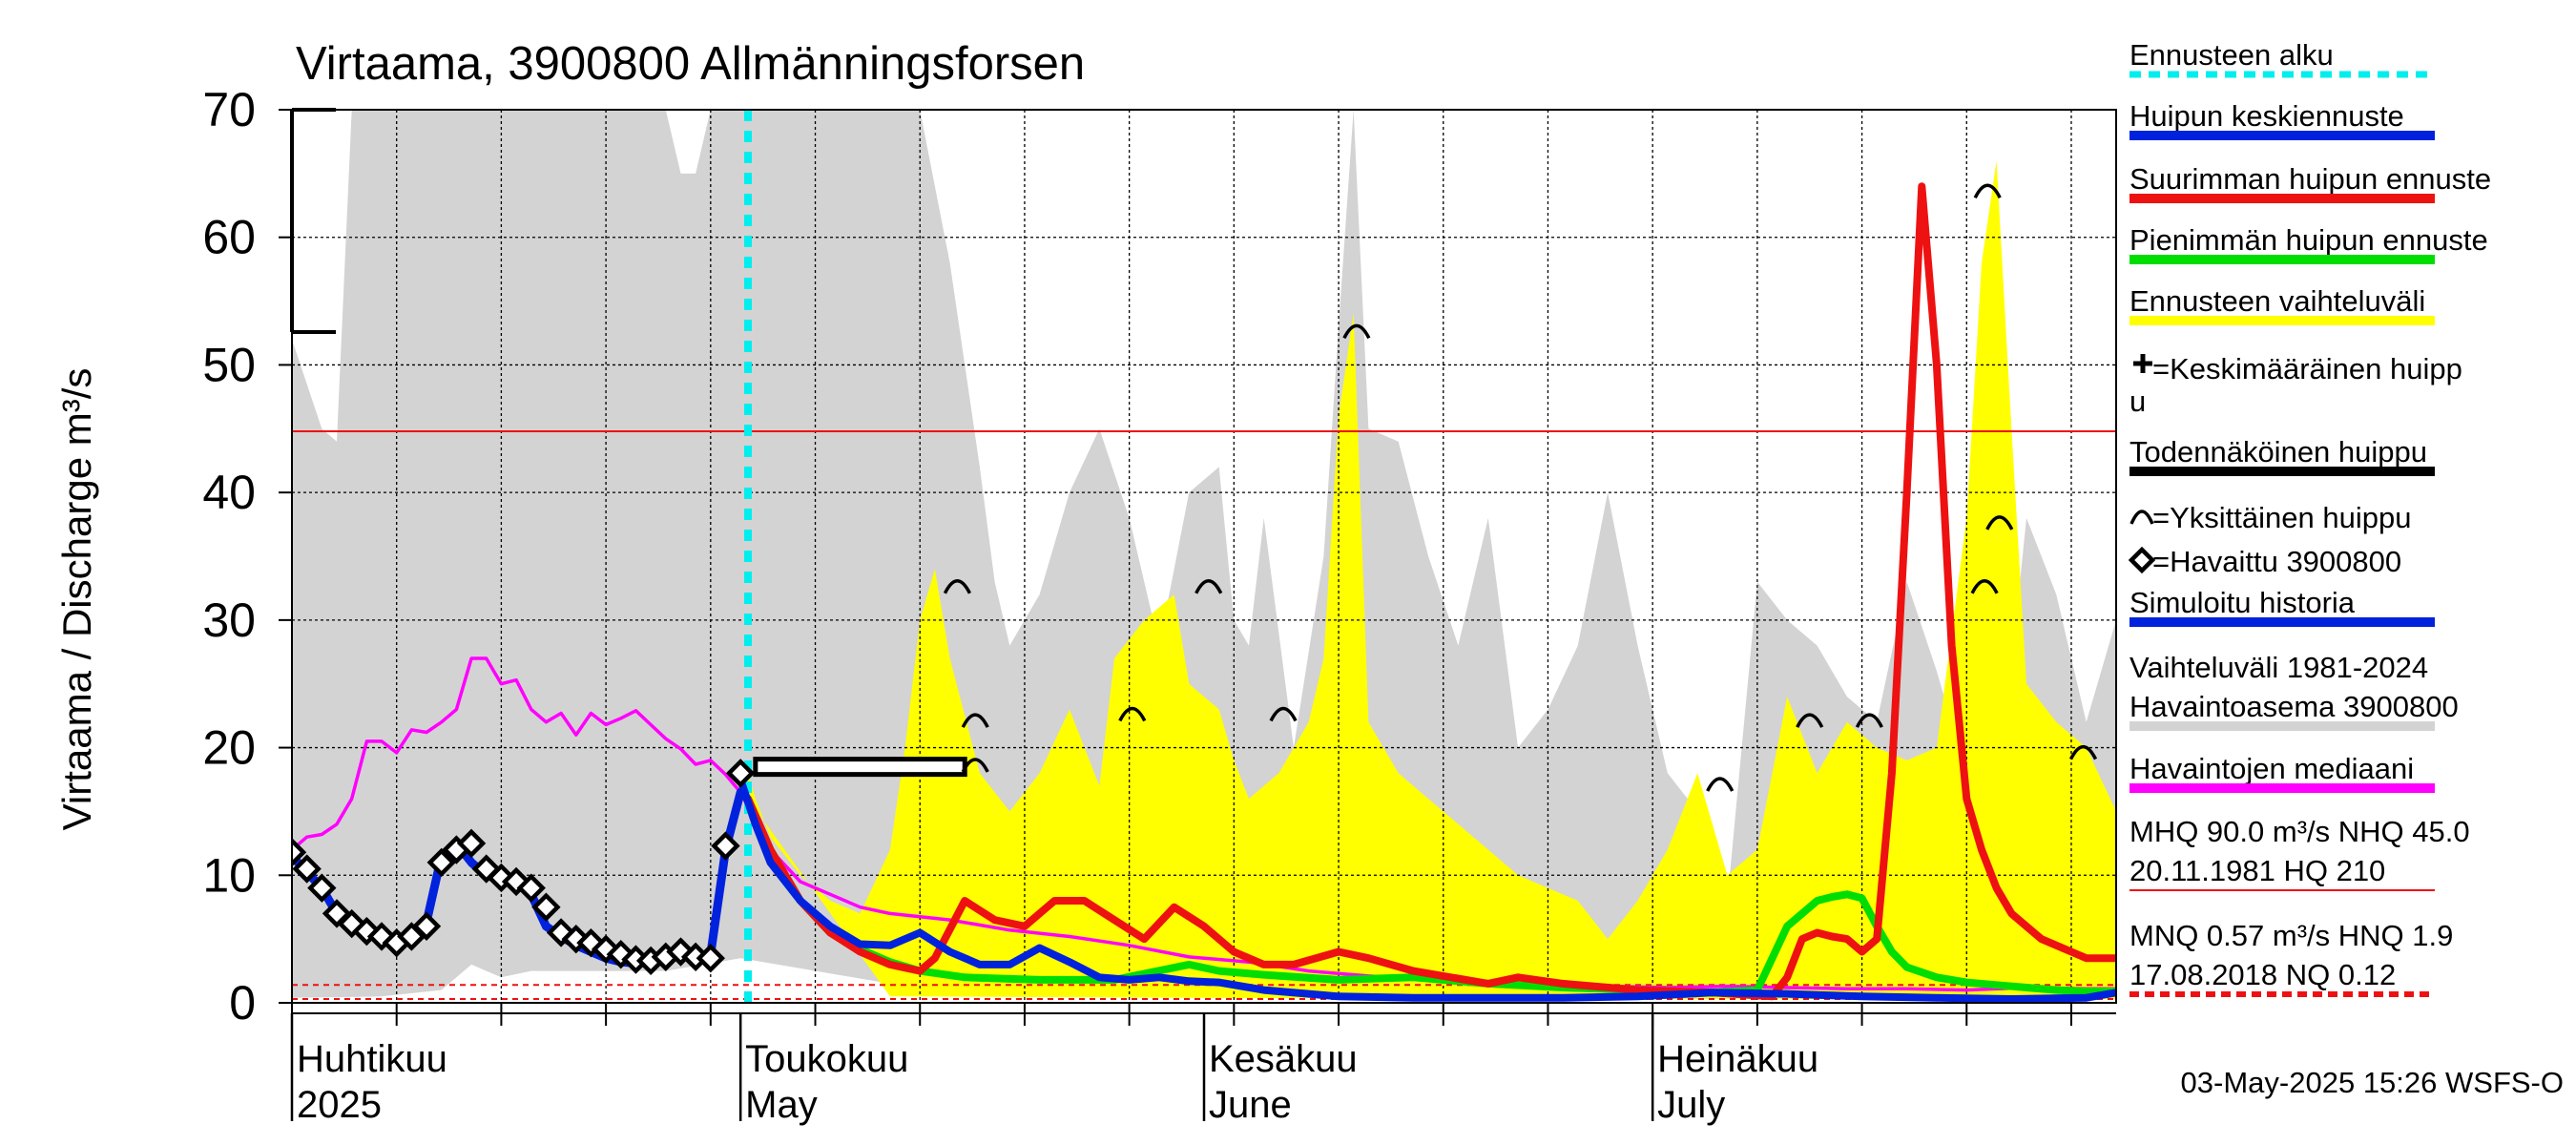 Image resolution: width=2576 pixels, height=1145 pixels. What do you see at coordinates (1691, 1105) in the screenshot?
I see `month-sublabel: July` at bounding box center [1691, 1105].